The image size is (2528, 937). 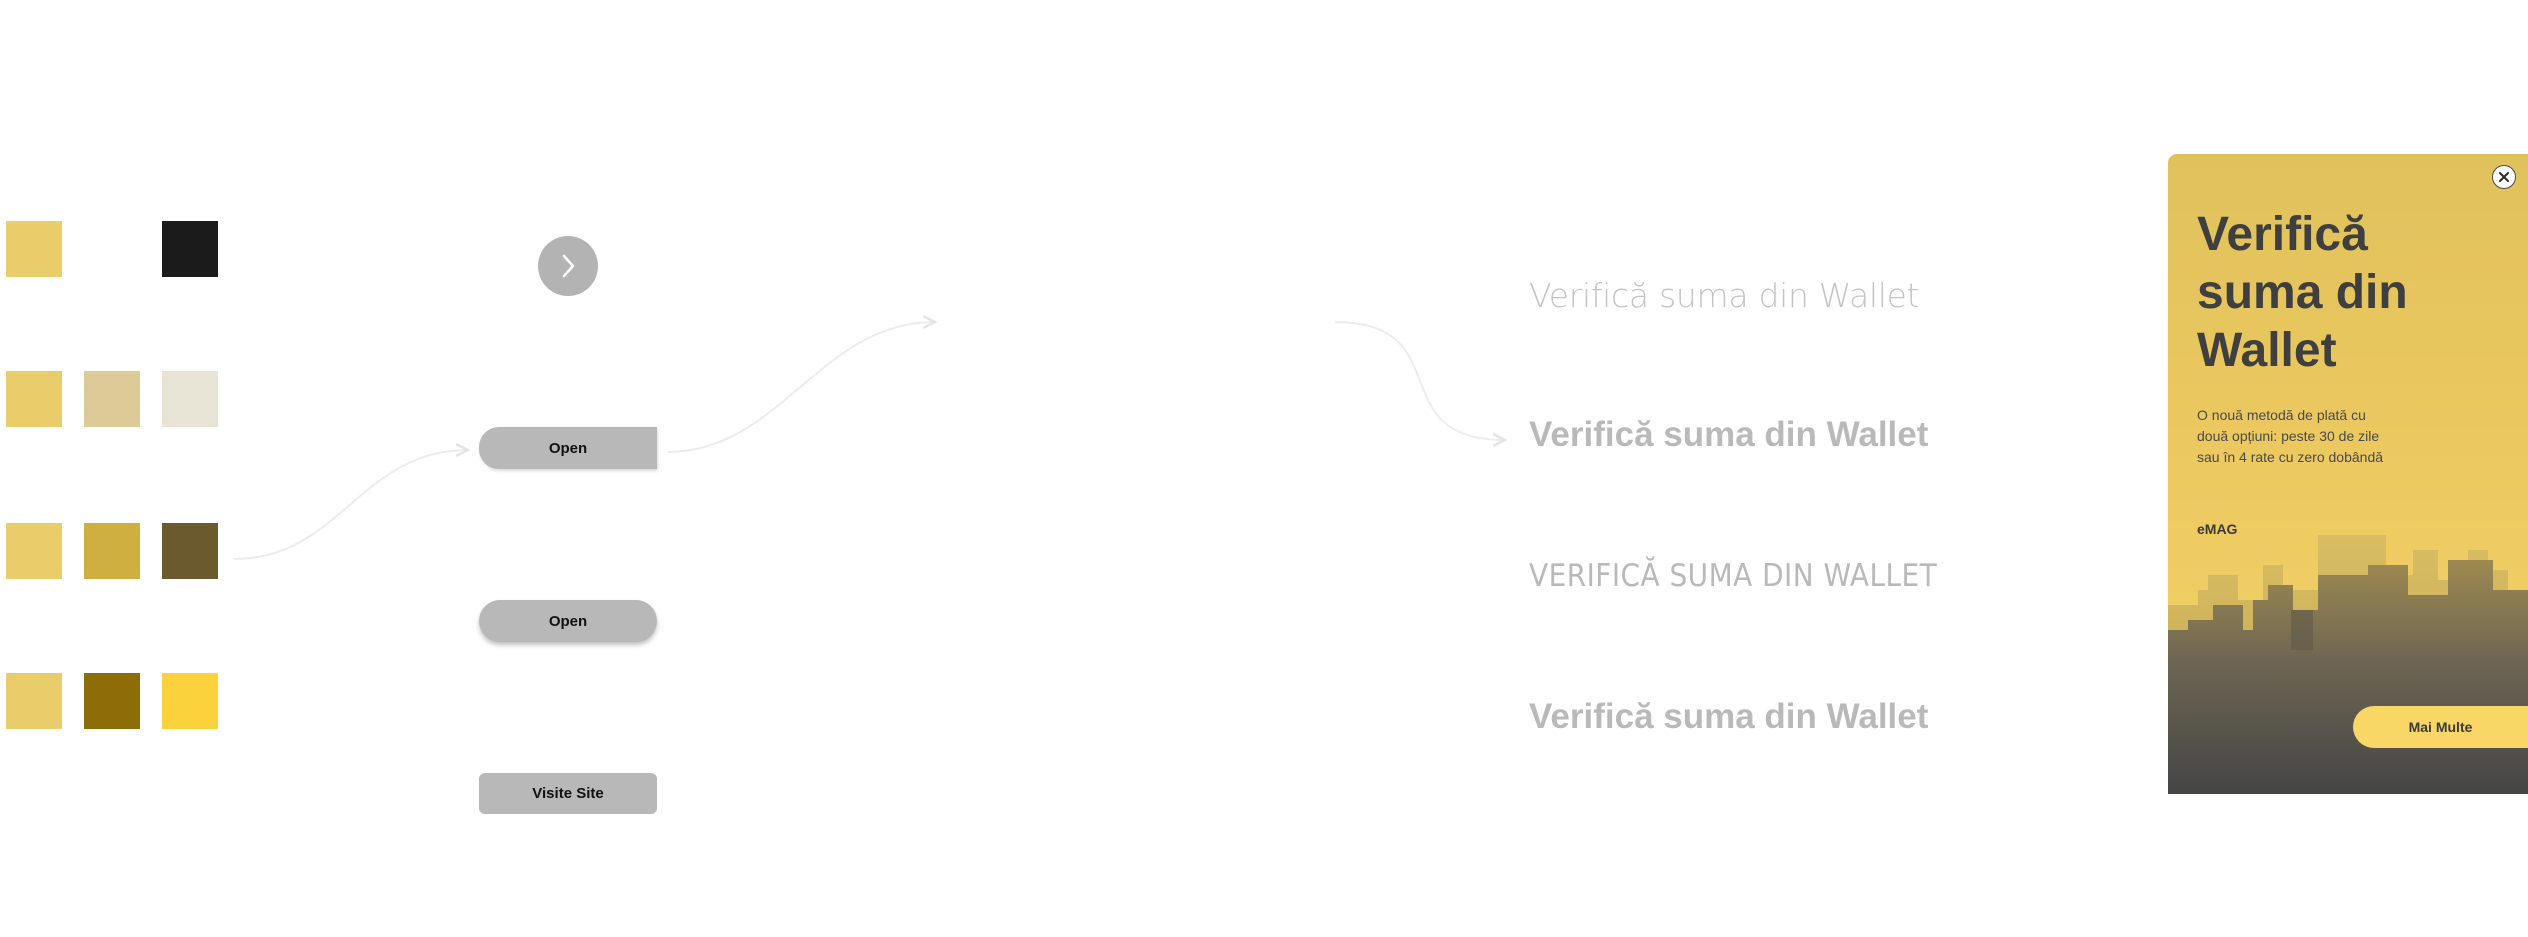 I want to click on typography-sample-bold: Verifică suma din Wallet, so click(x=1729, y=434).